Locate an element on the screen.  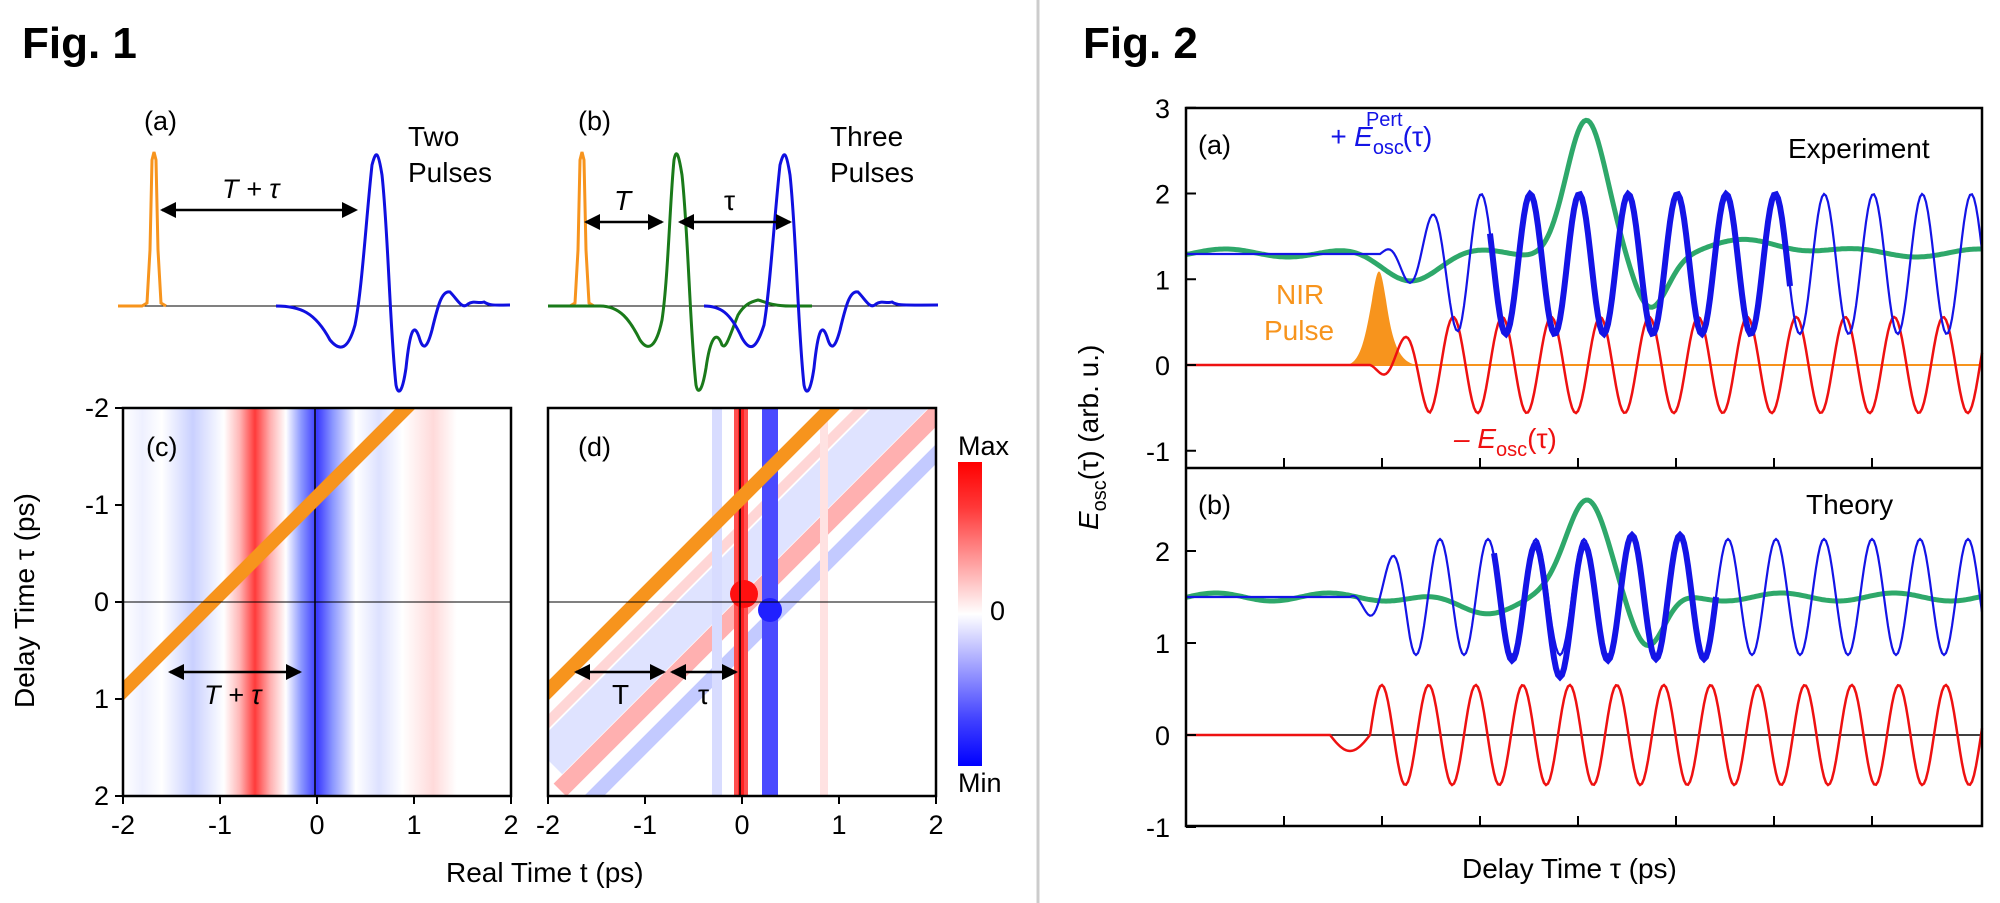
panel-c-delay-label: T + τ is located at coordinates (233, 695).